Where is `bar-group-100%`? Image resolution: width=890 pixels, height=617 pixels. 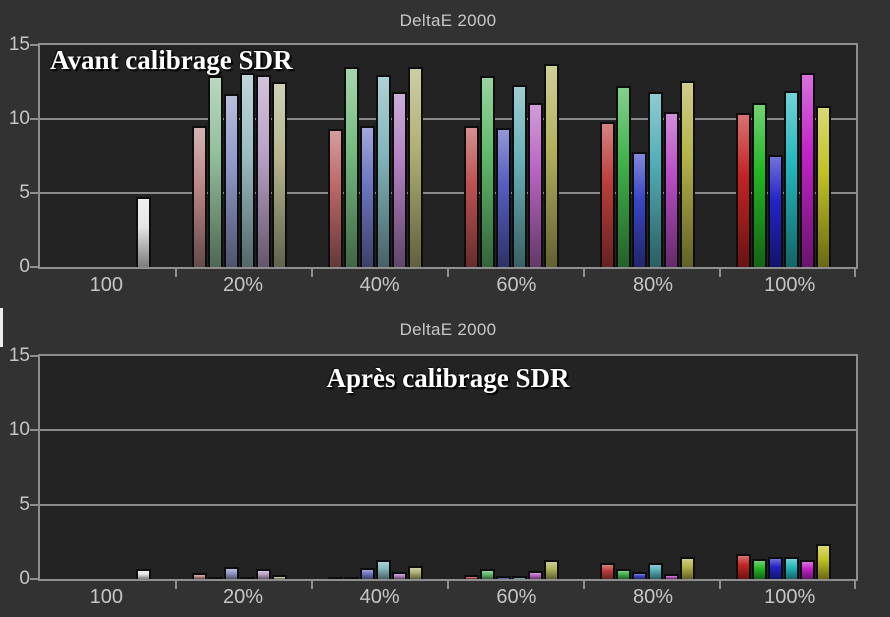 bar-group-100% is located at coordinates (788, 561).